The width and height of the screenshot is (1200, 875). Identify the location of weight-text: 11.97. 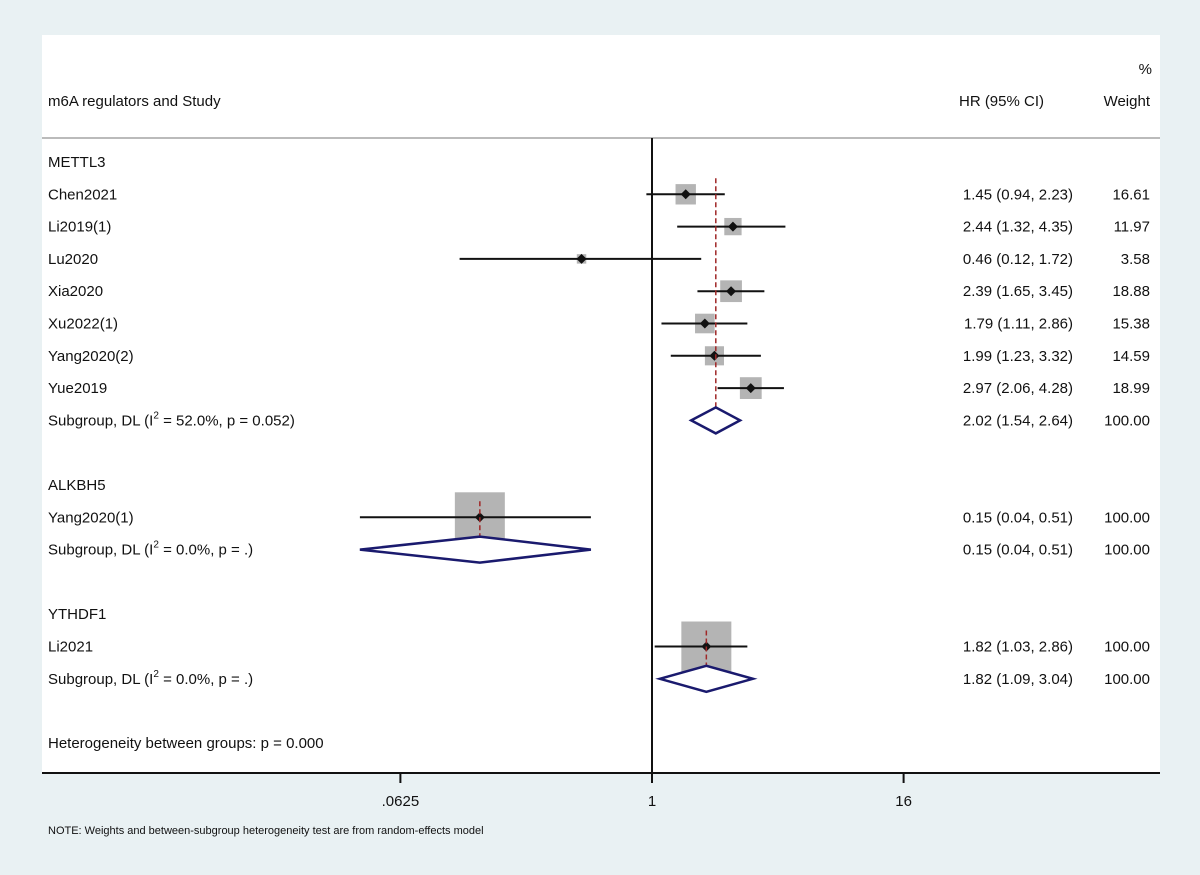
(1132, 227).